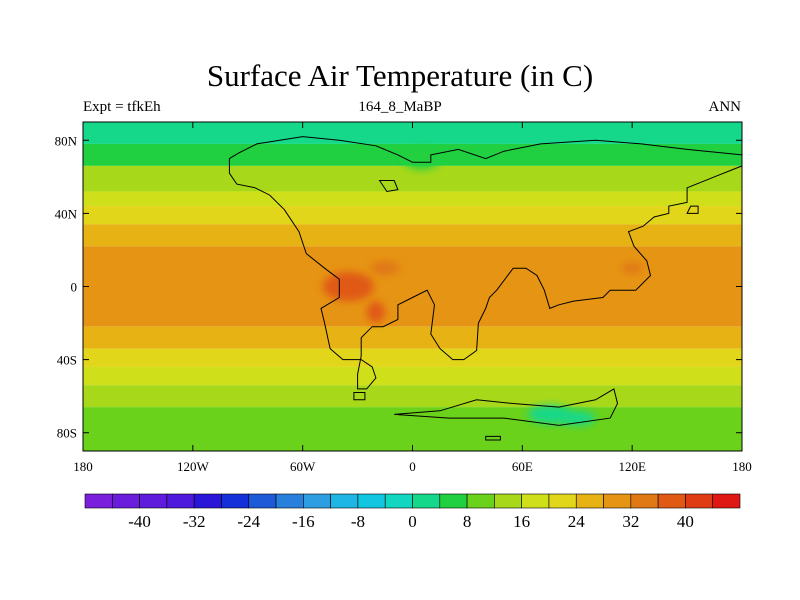 This screenshot has height=600, width=800. What do you see at coordinates (400, 107) in the screenshot?
I see `period-label: 164_8_MaBP` at bounding box center [400, 107].